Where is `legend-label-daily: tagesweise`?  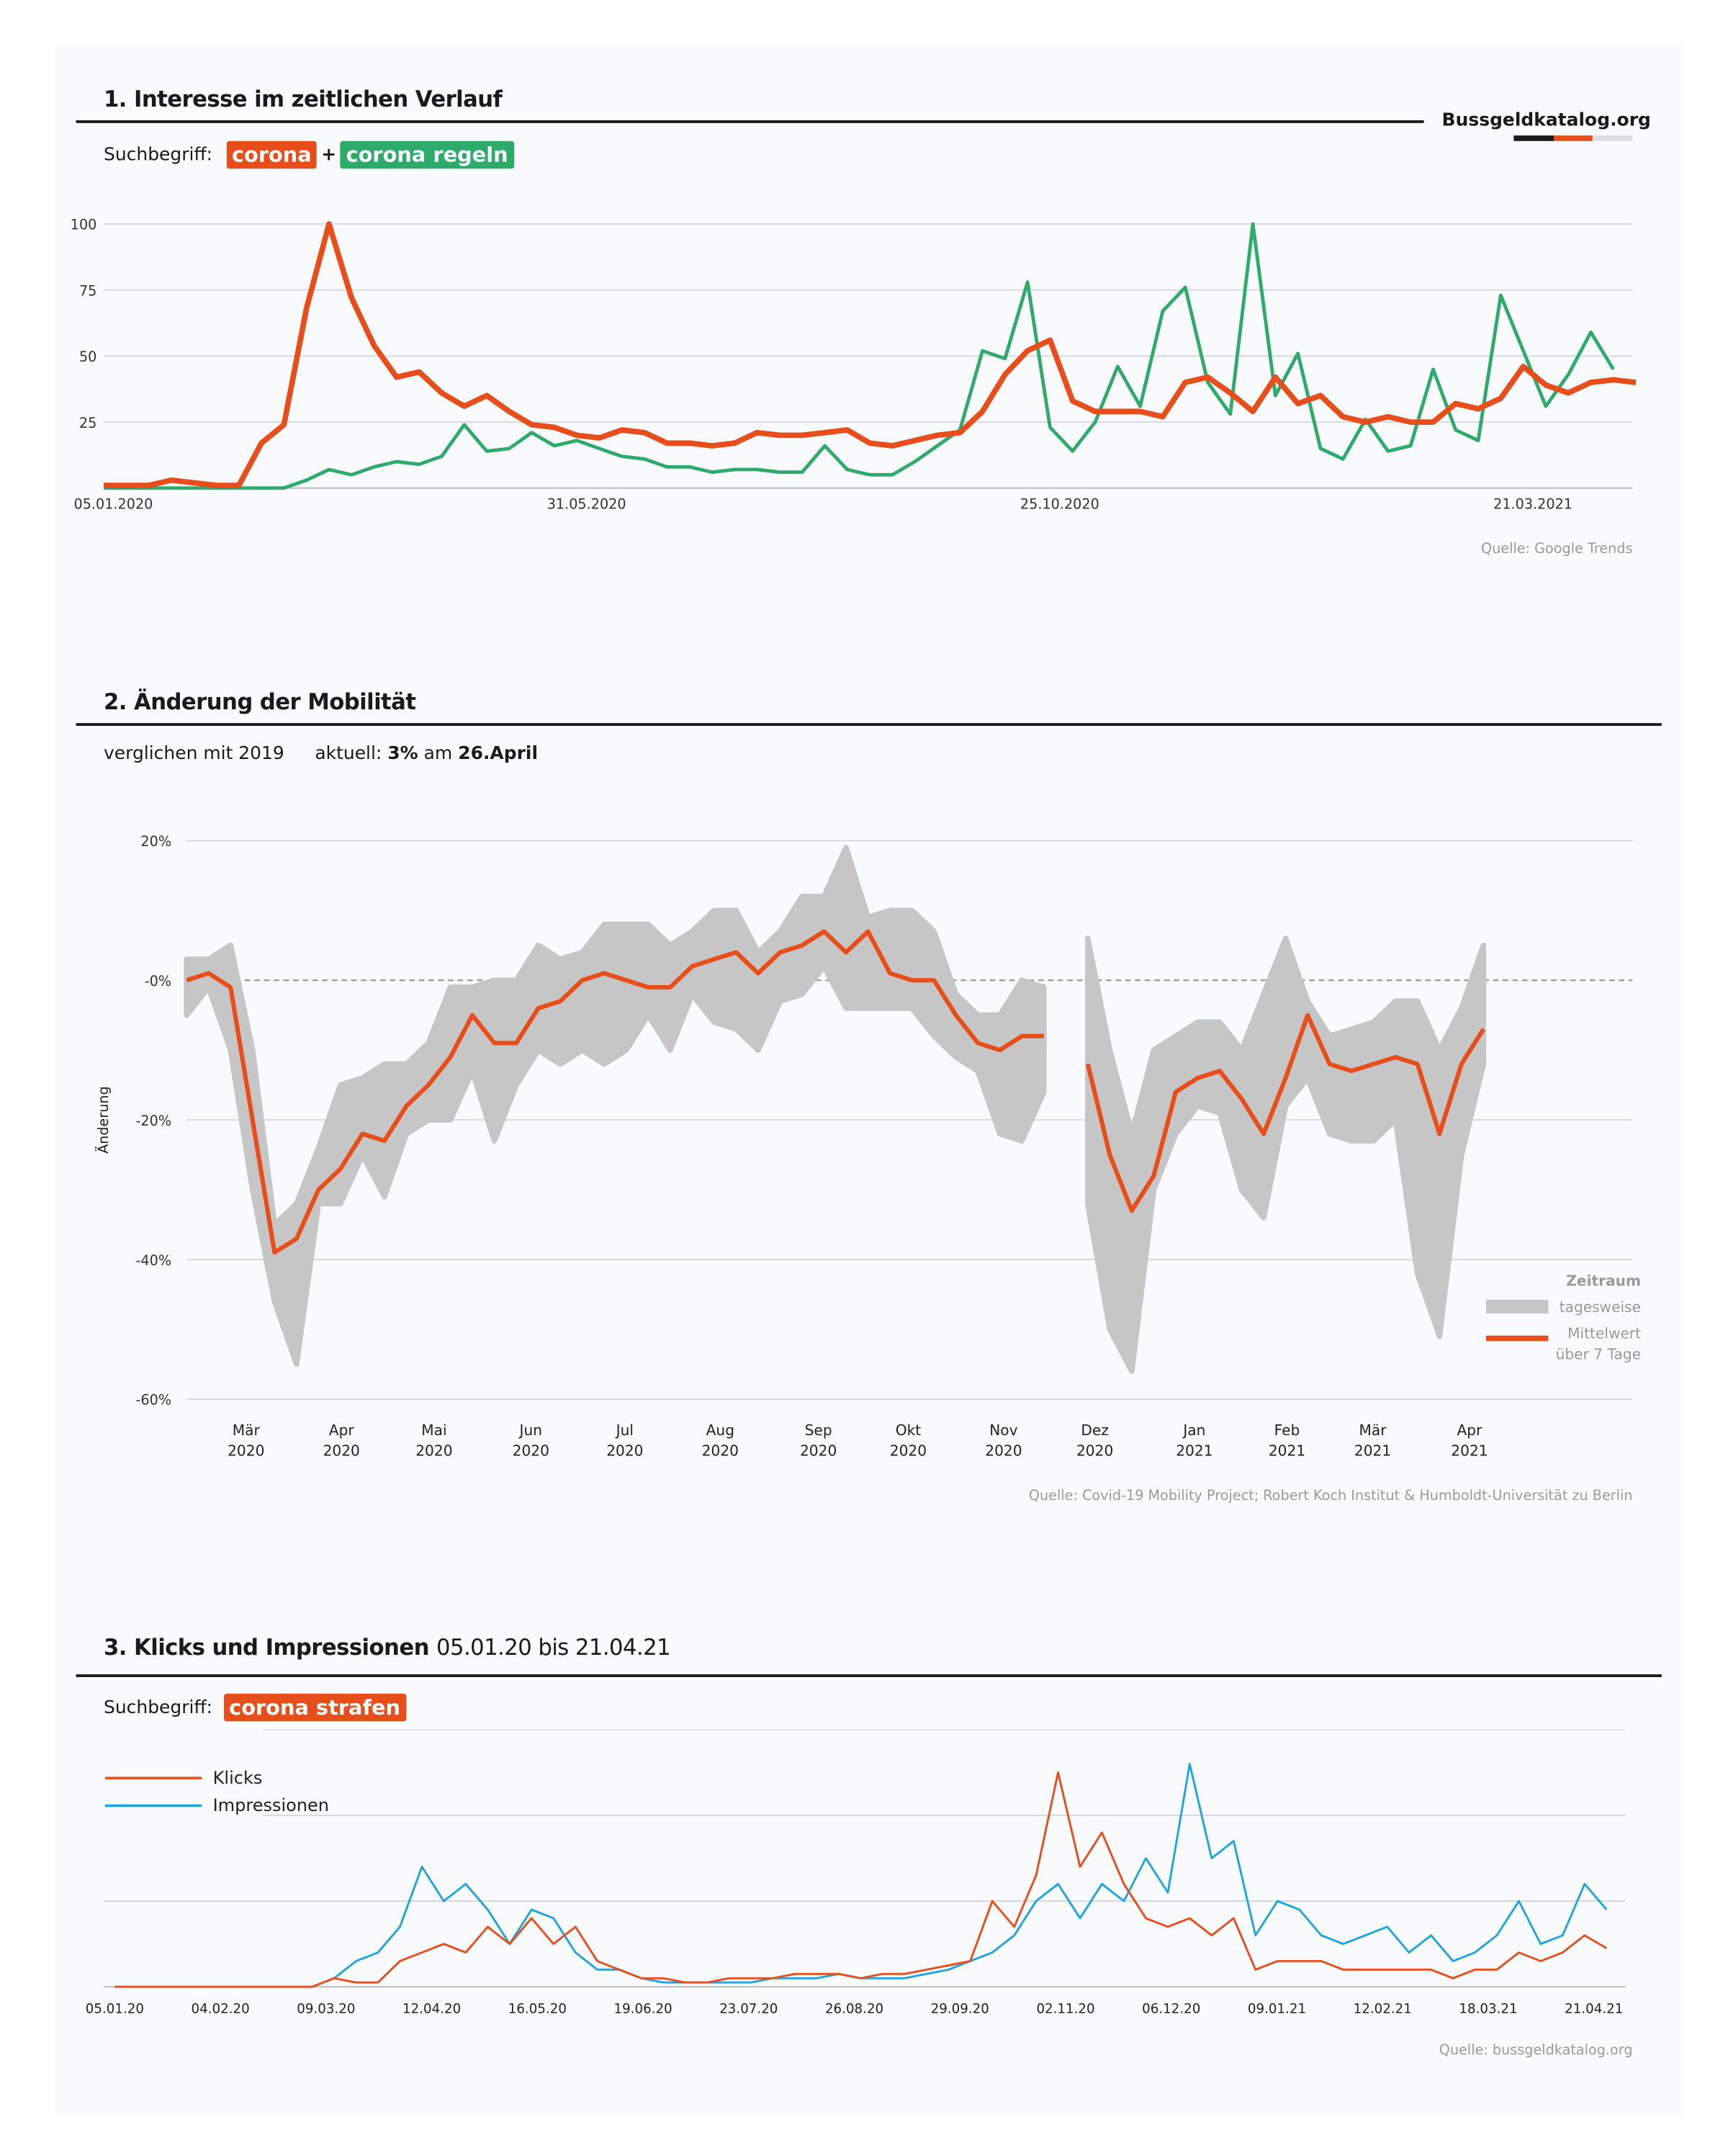 legend-label-daily: tagesweise is located at coordinates (1600, 1307).